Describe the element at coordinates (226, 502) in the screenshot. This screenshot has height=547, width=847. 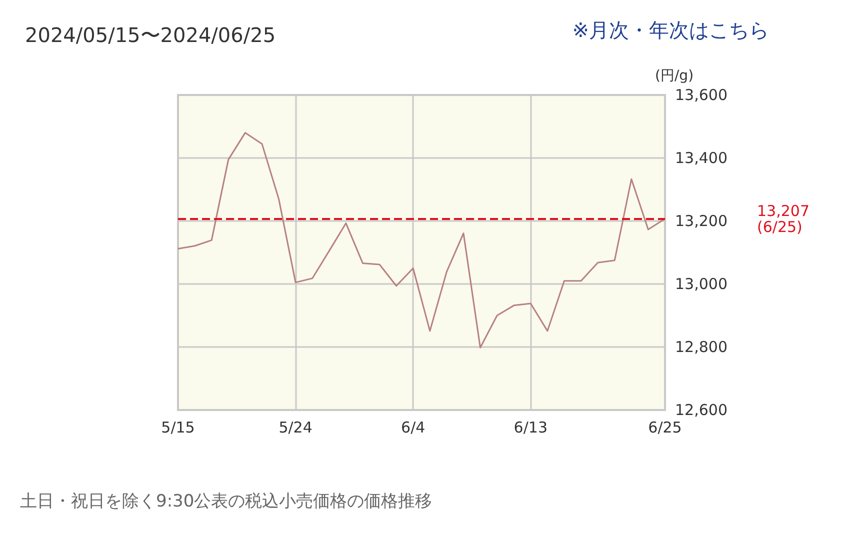
I see `text: 土日・祝日を除く9:30公表の税込小売価格の価格推移` at that location.